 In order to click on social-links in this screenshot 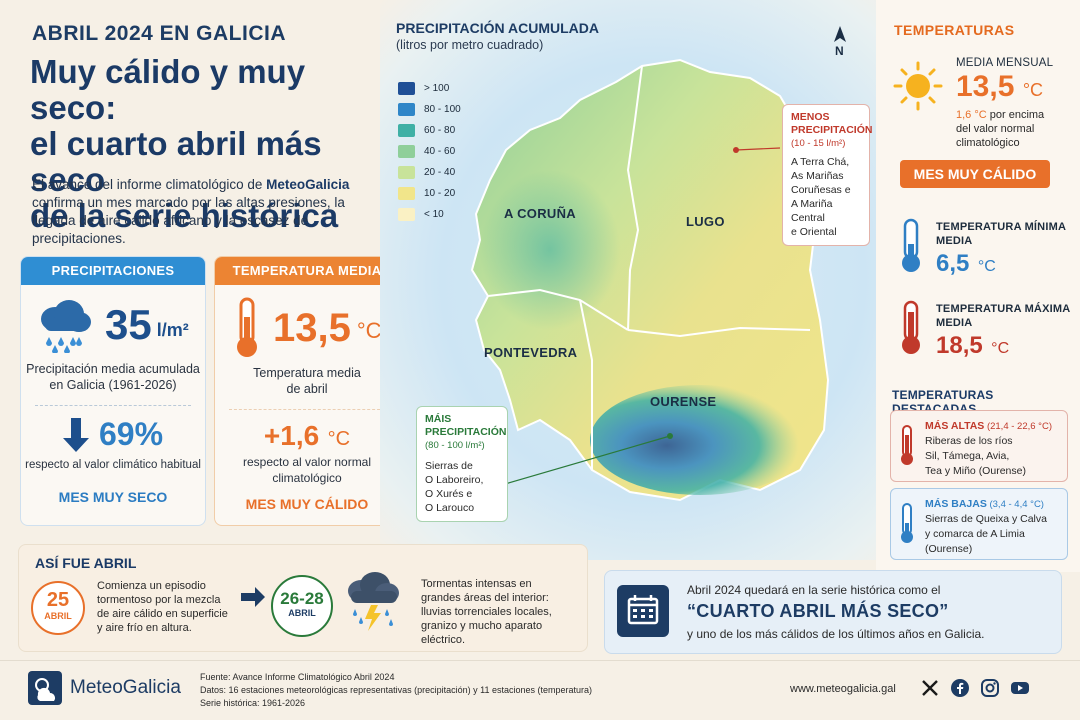, I will do `click(975, 688)`.